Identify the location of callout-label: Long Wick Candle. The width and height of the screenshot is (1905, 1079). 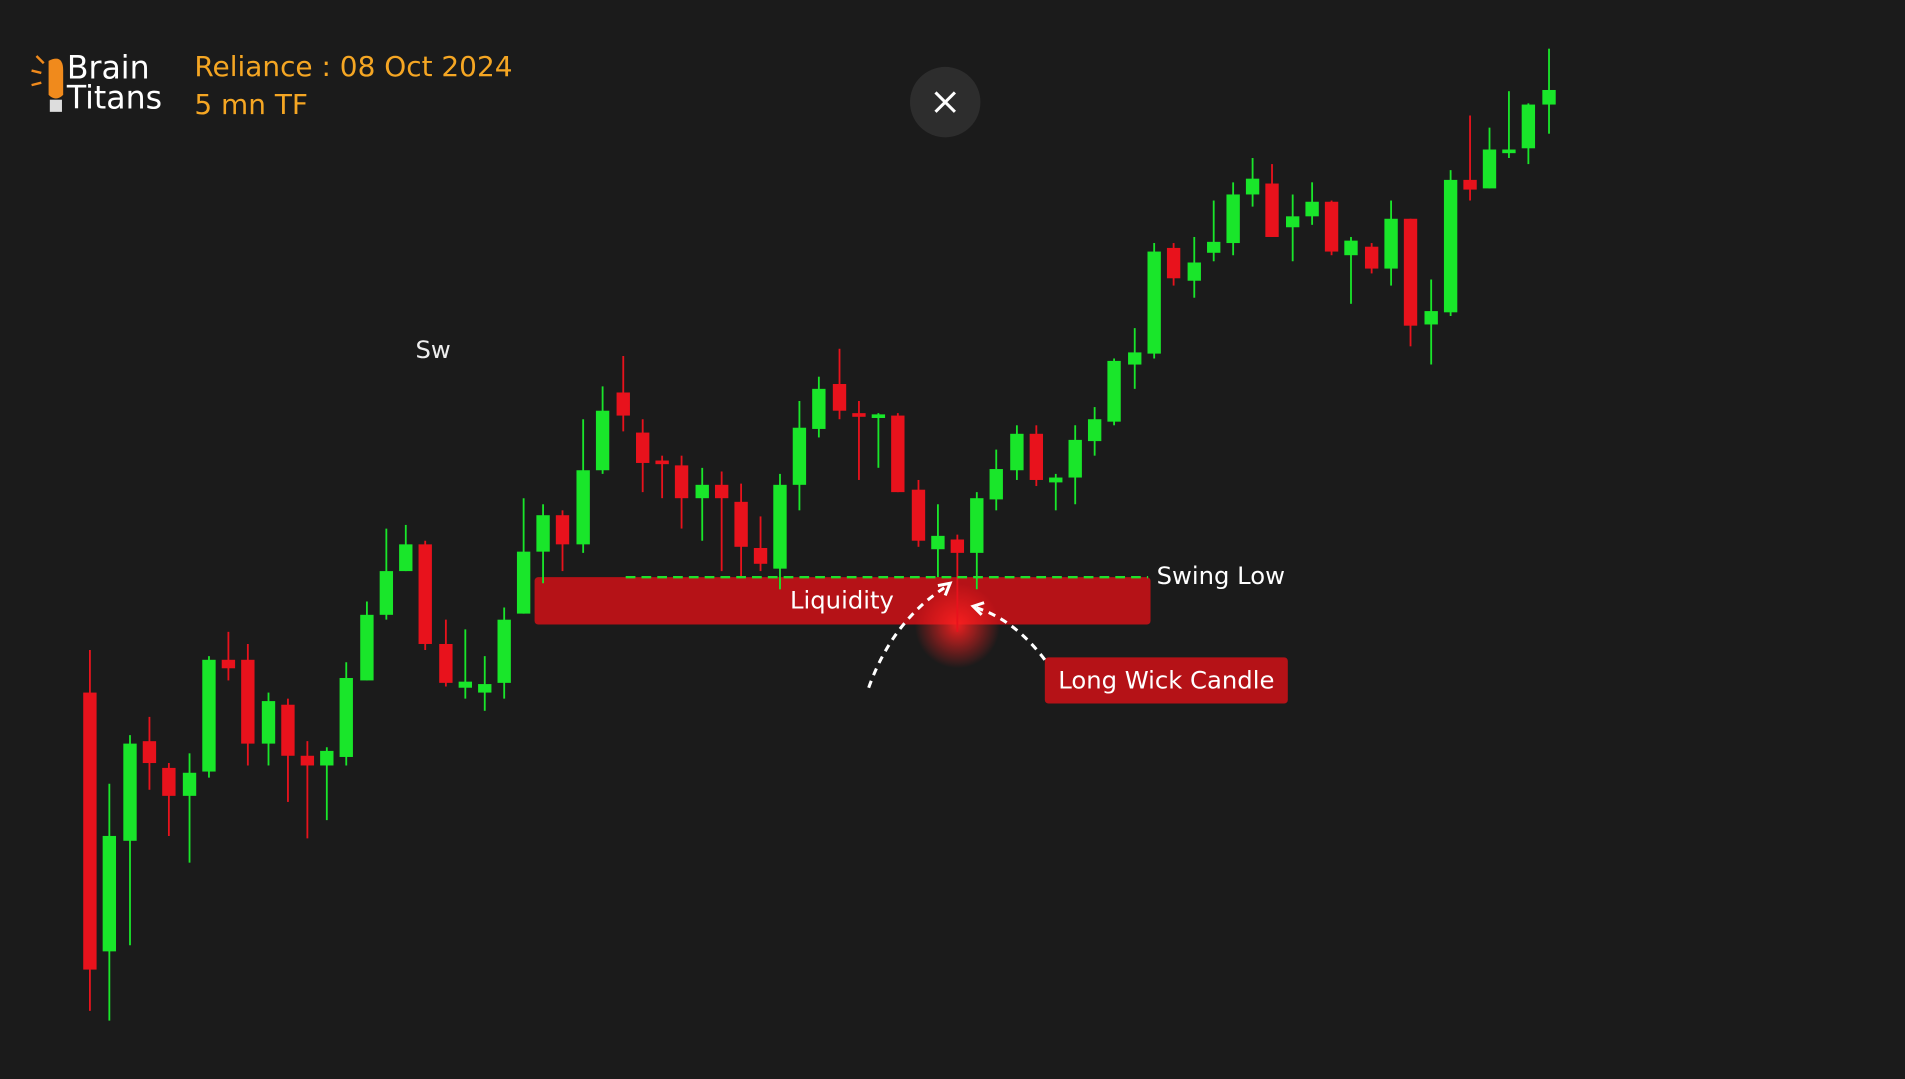
(1166, 680).